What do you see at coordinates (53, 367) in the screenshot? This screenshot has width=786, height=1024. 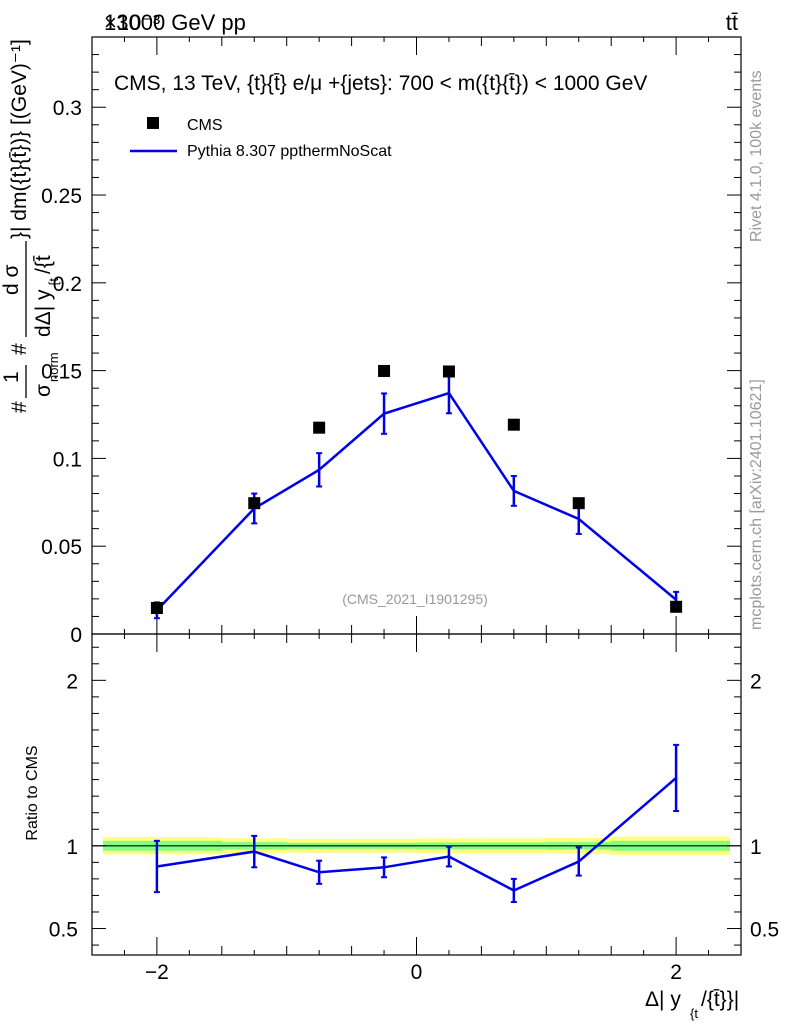 I see `ylabel-norm: norm` at bounding box center [53, 367].